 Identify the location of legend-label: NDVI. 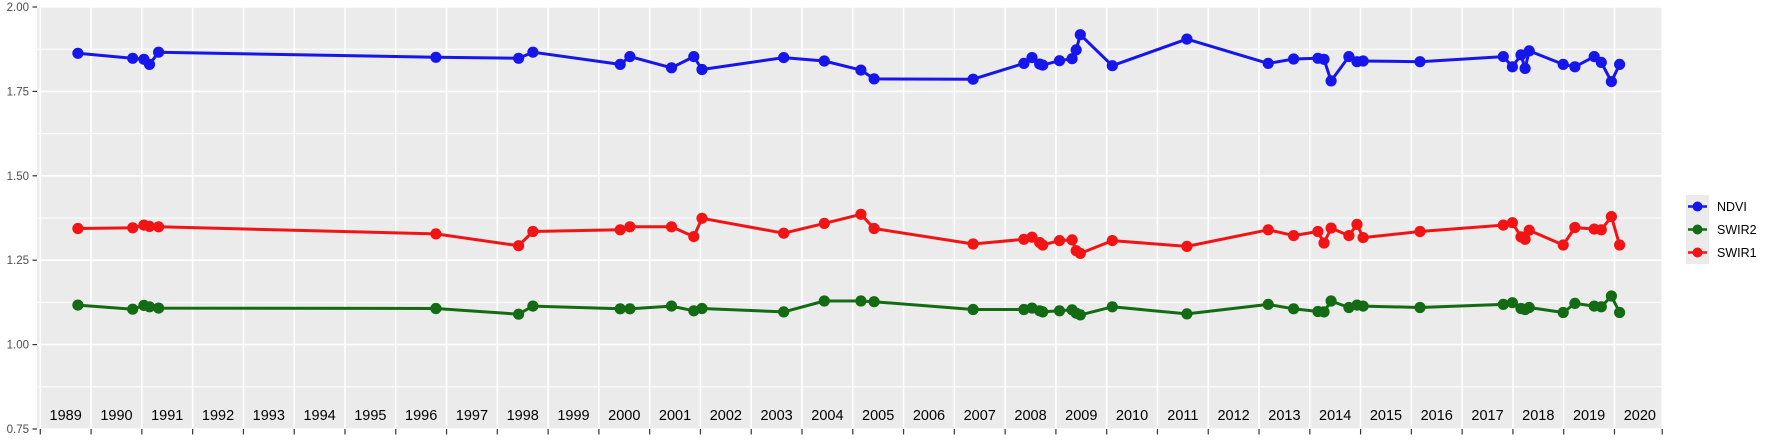
(1732, 206).